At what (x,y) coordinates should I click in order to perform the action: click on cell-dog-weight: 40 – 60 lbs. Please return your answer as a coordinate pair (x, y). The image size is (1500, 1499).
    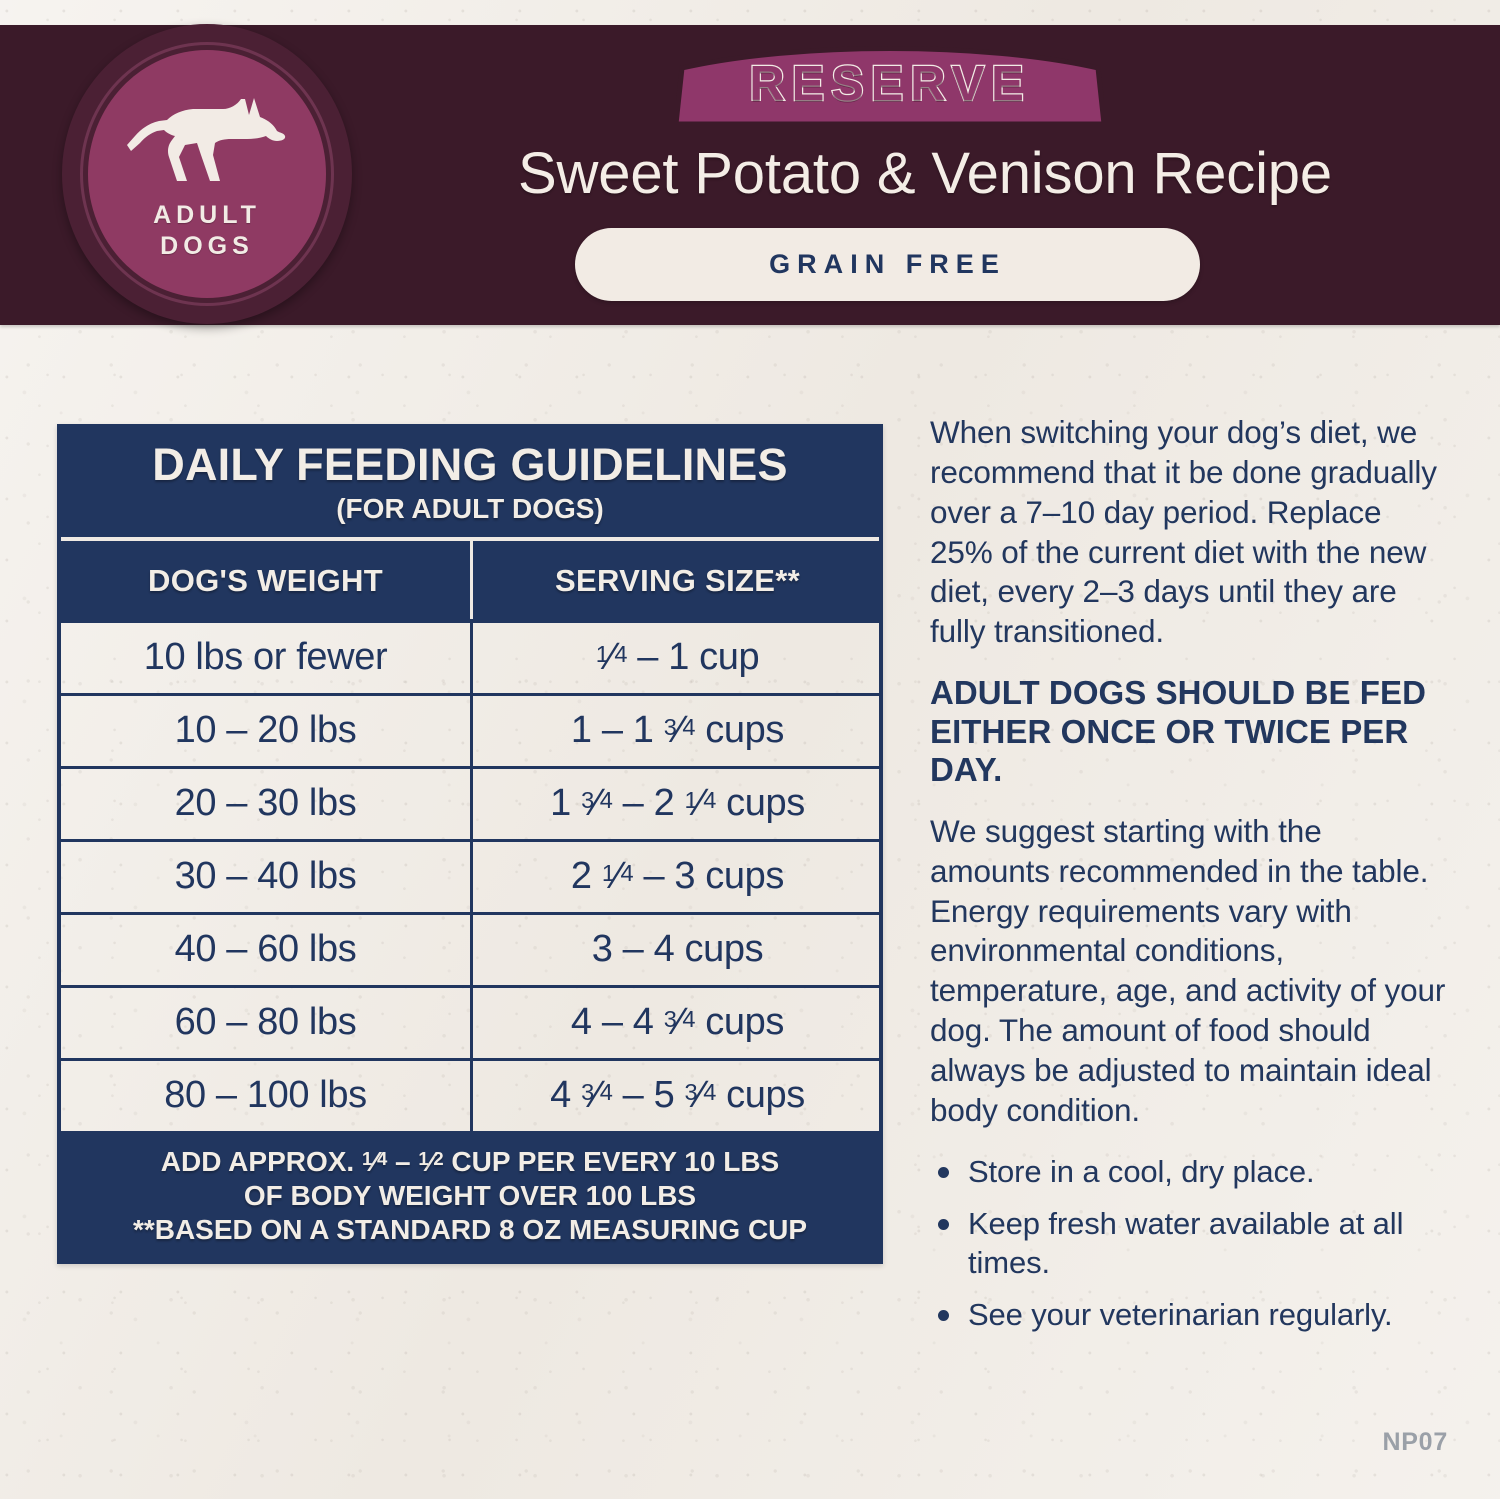
    Looking at the image, I should click on (267, 949).